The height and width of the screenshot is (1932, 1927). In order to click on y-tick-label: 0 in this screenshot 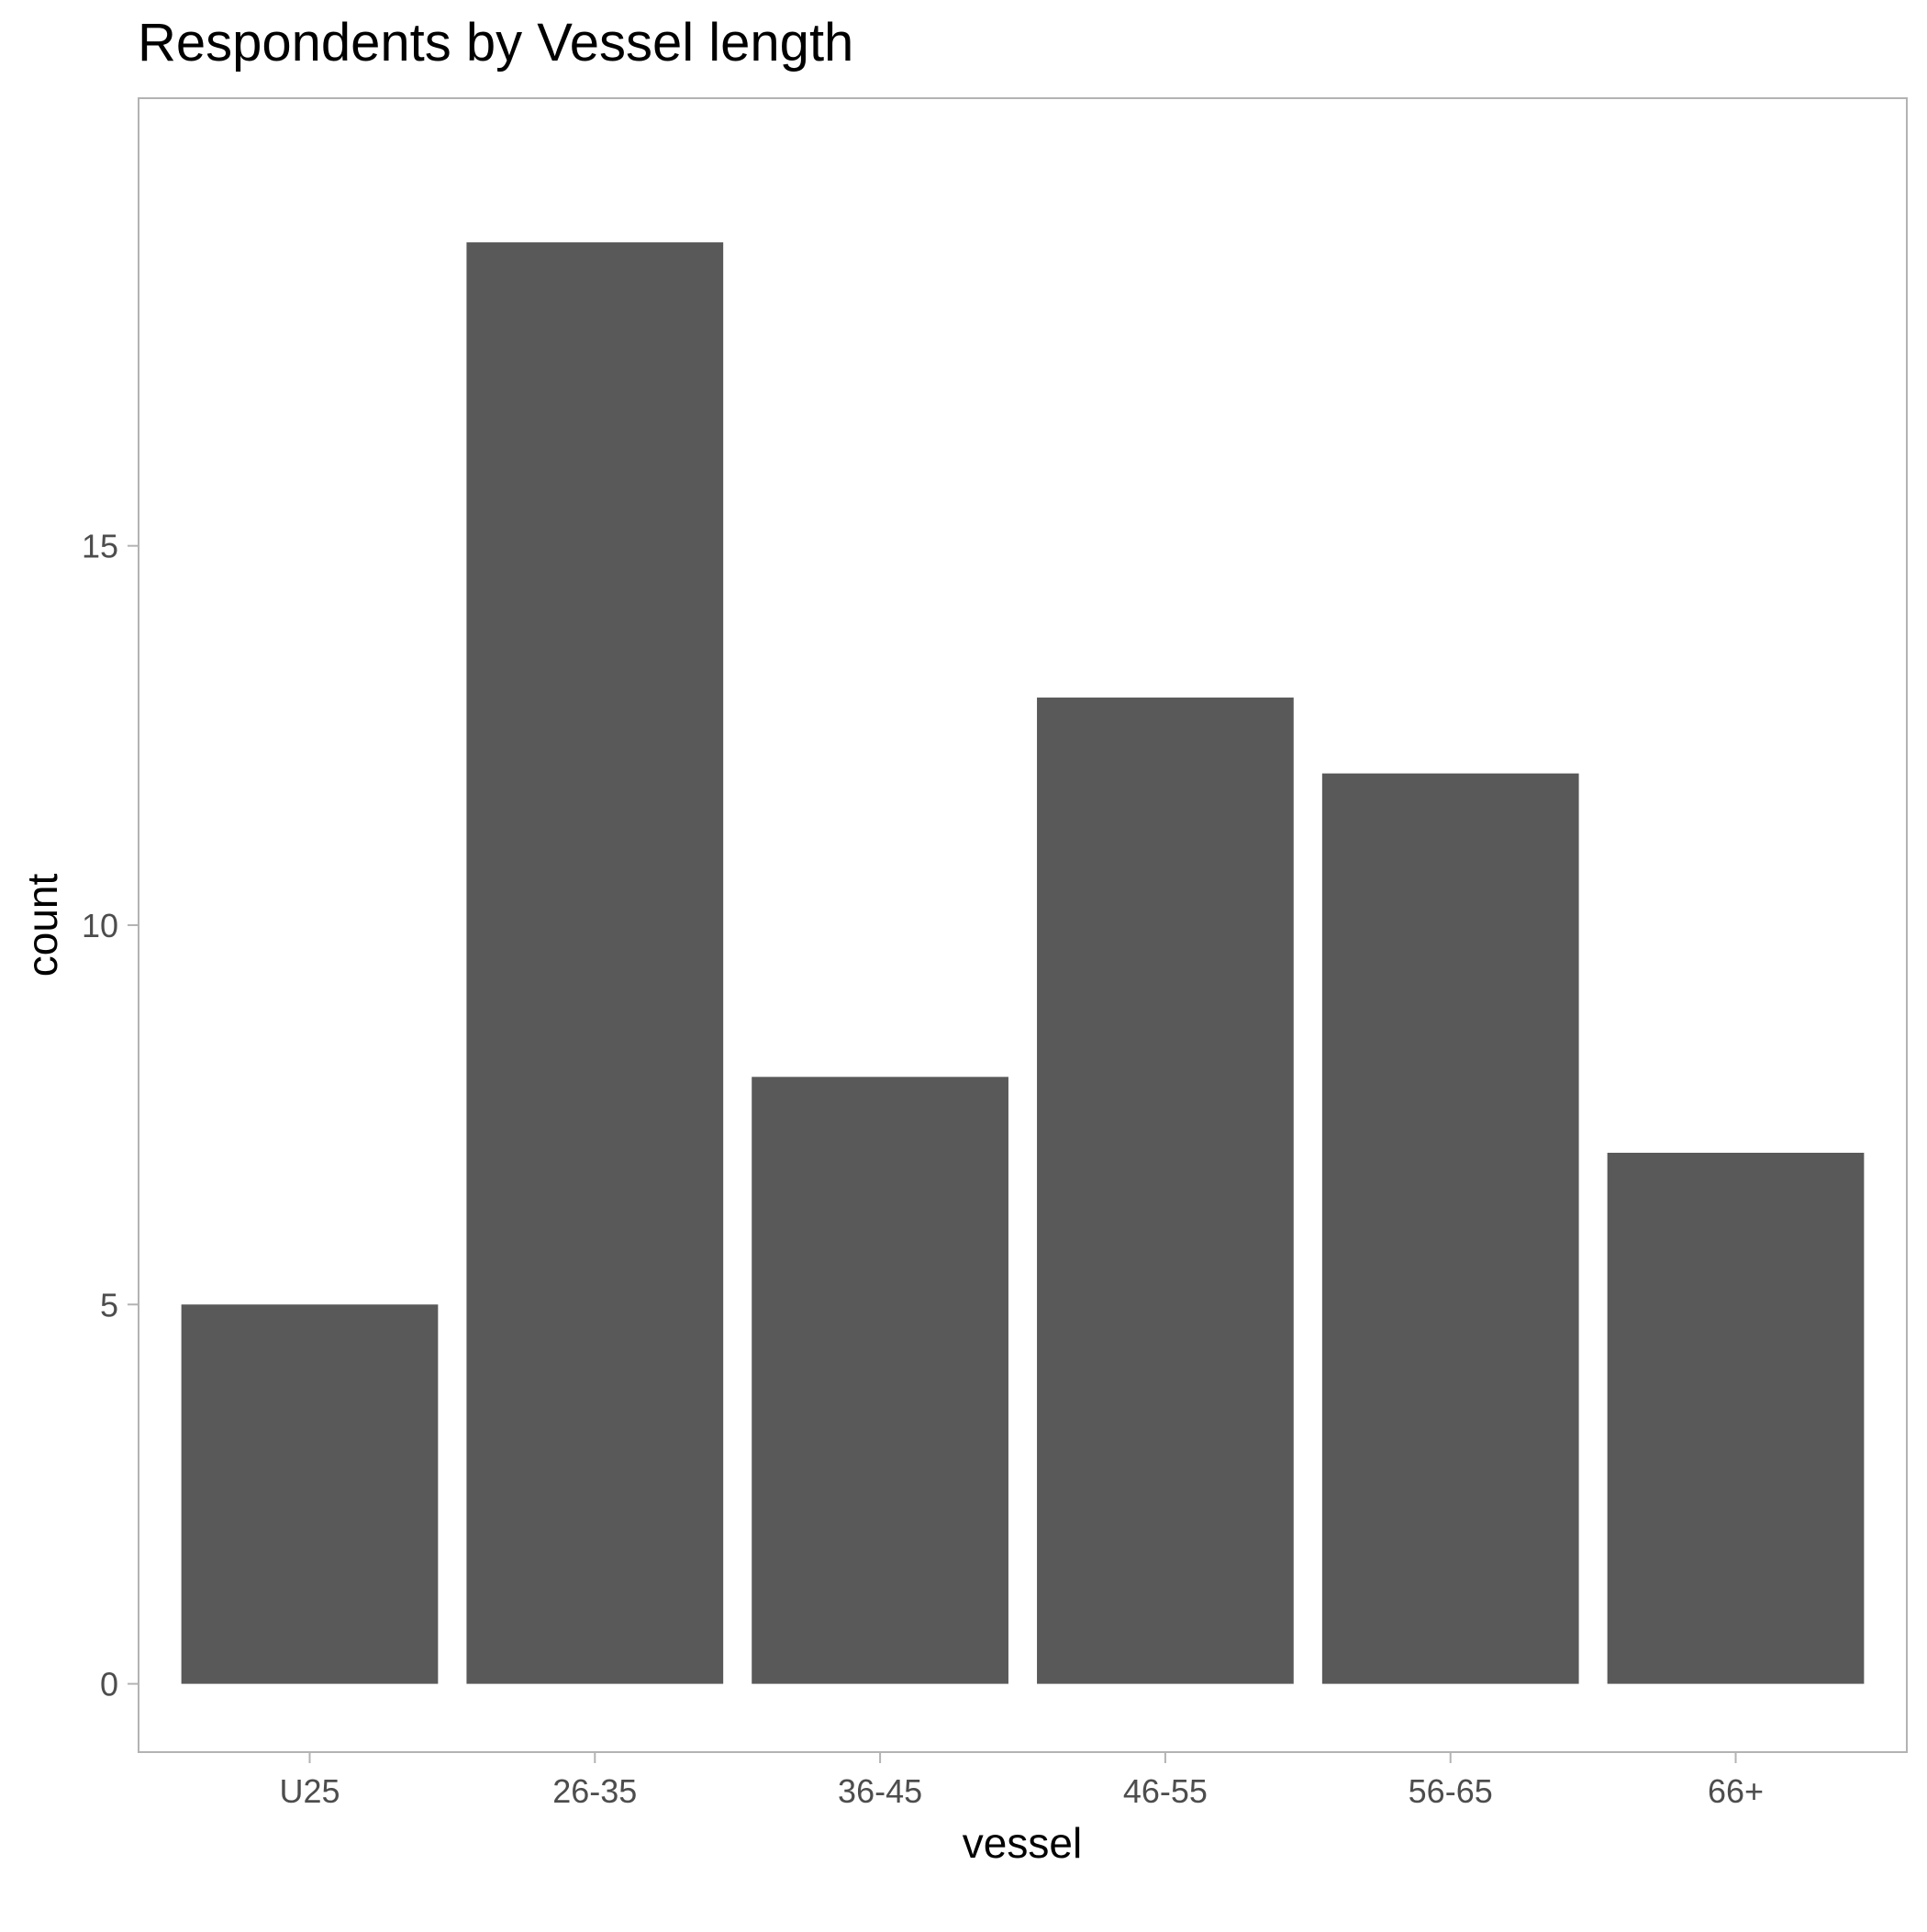, I will do `click(109, 1684)`.